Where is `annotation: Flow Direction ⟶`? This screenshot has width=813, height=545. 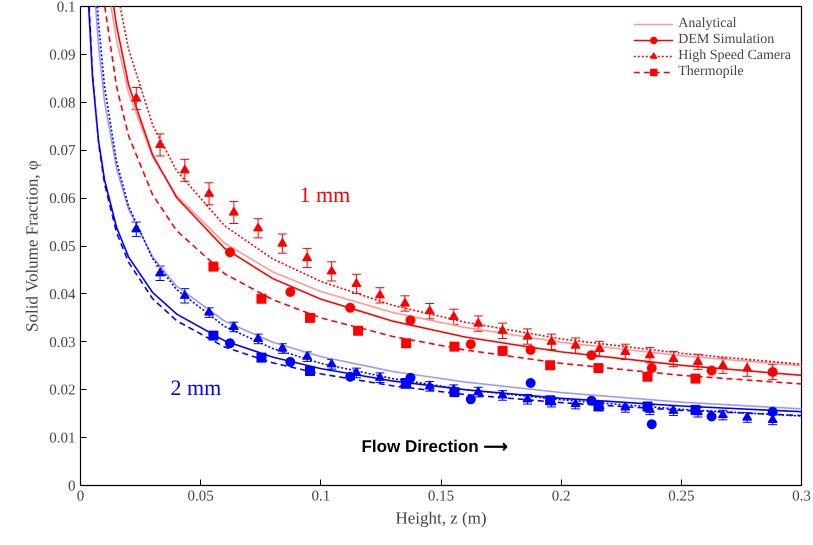
annotation: Flow Direction ⟶ is located at coordinates (435, 446).